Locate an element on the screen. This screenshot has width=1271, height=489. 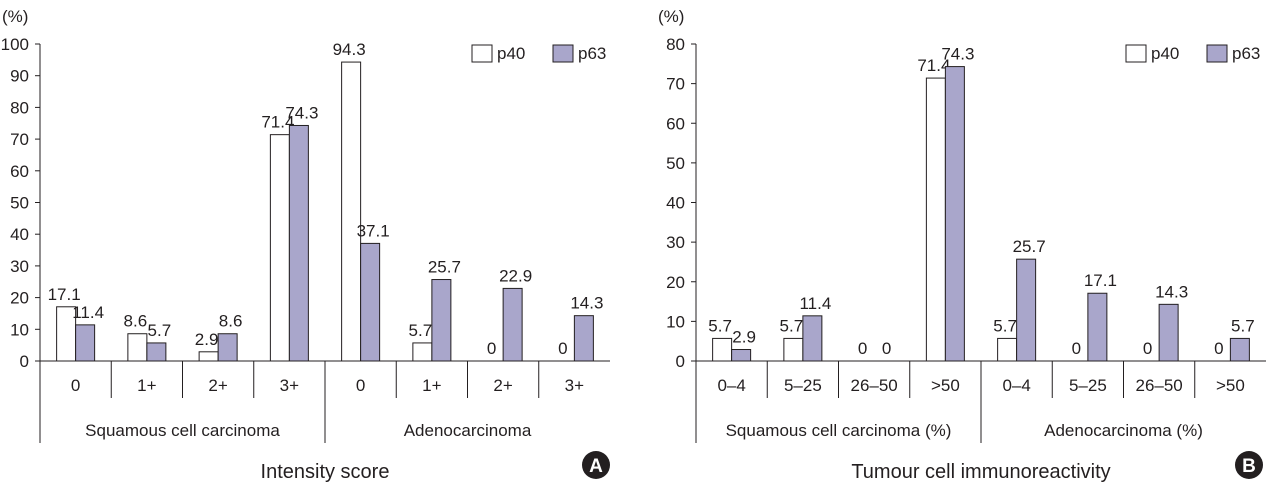
panel-badge-label: B is located at coordinates (1249, 466).